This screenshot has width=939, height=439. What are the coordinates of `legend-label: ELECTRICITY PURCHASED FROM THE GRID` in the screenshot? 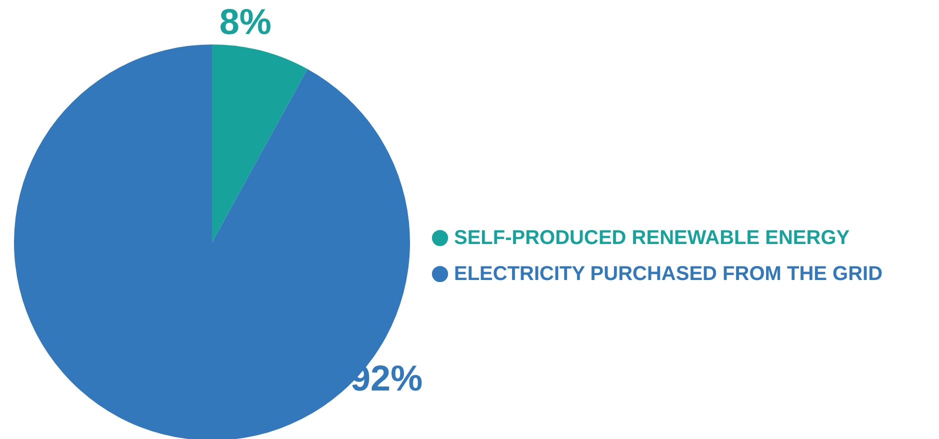 It's located at (668, 274).